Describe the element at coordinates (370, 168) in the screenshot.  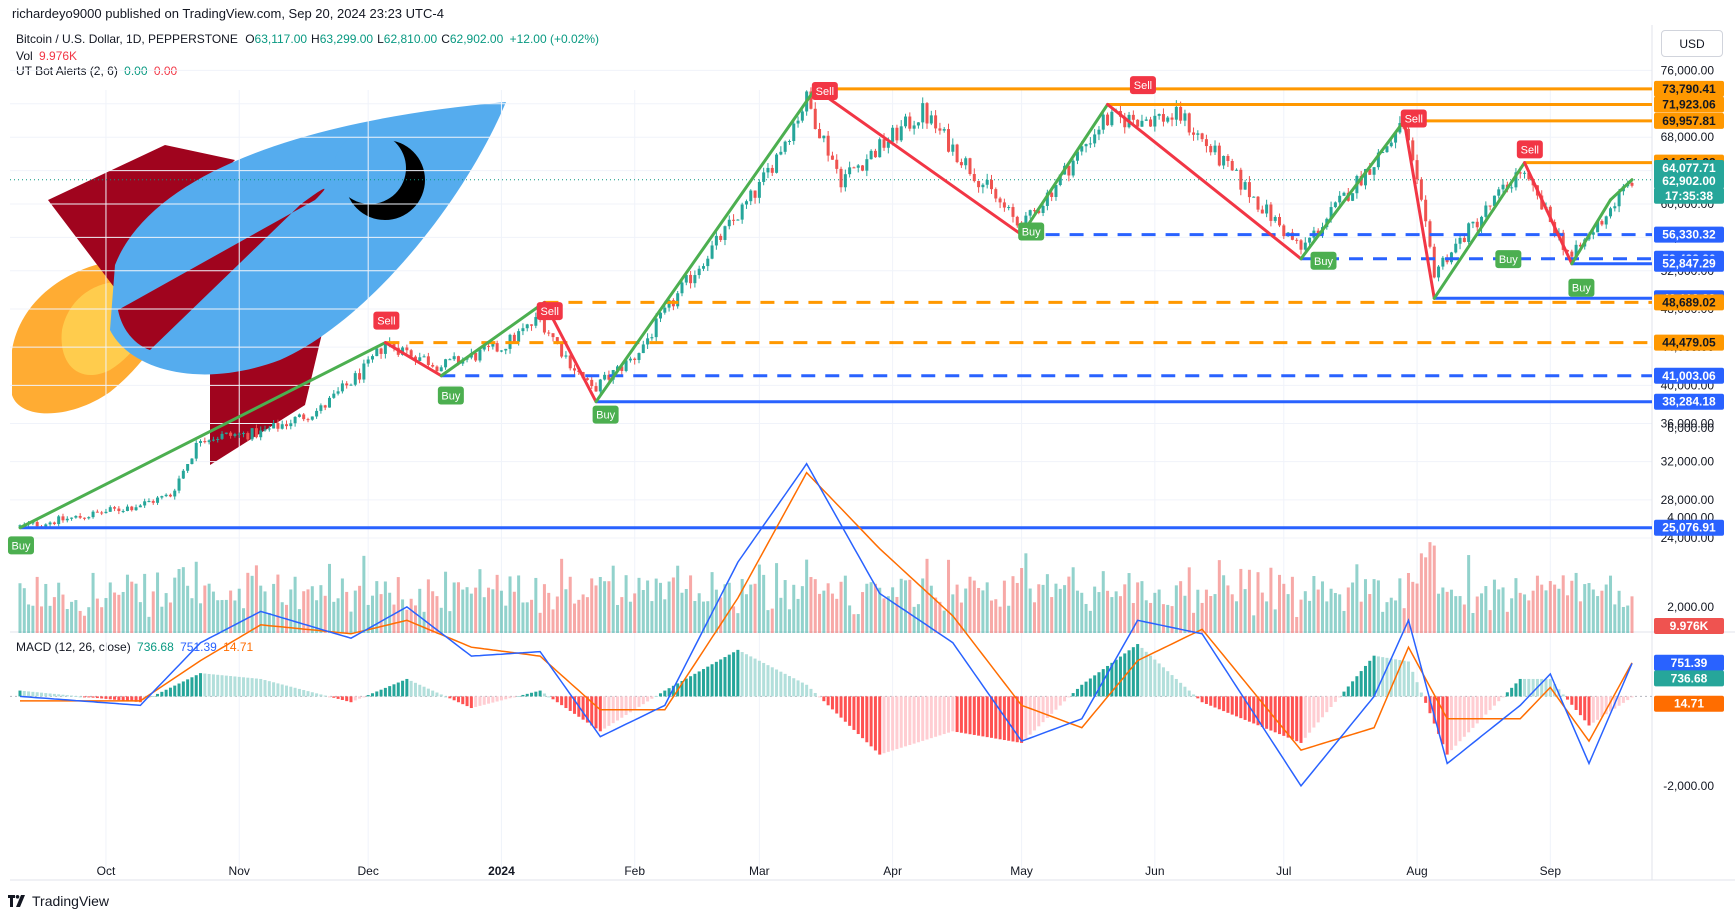
I see `rocket-window-rim` at that location.